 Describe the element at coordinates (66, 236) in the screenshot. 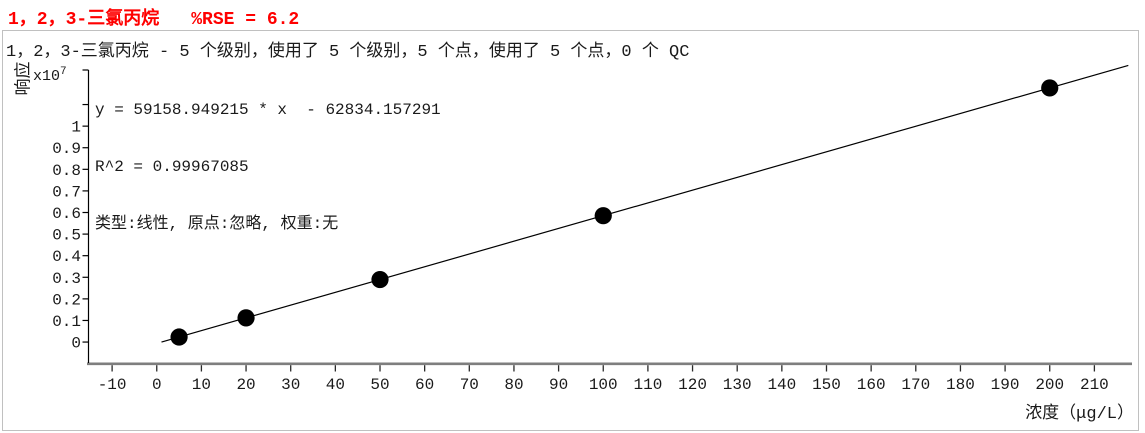

I see `y-tick-label: 0.5` at that location.